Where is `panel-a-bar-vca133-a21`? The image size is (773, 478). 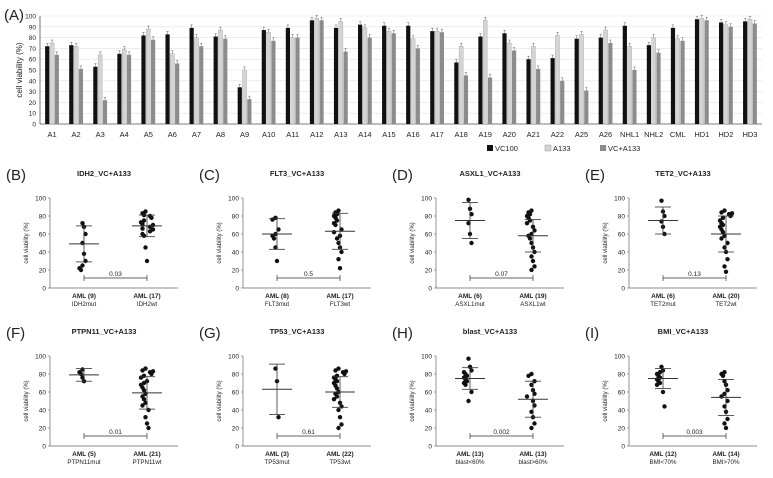 panel-a-bar-vca133-a21 is located at coordinates (538, 96).